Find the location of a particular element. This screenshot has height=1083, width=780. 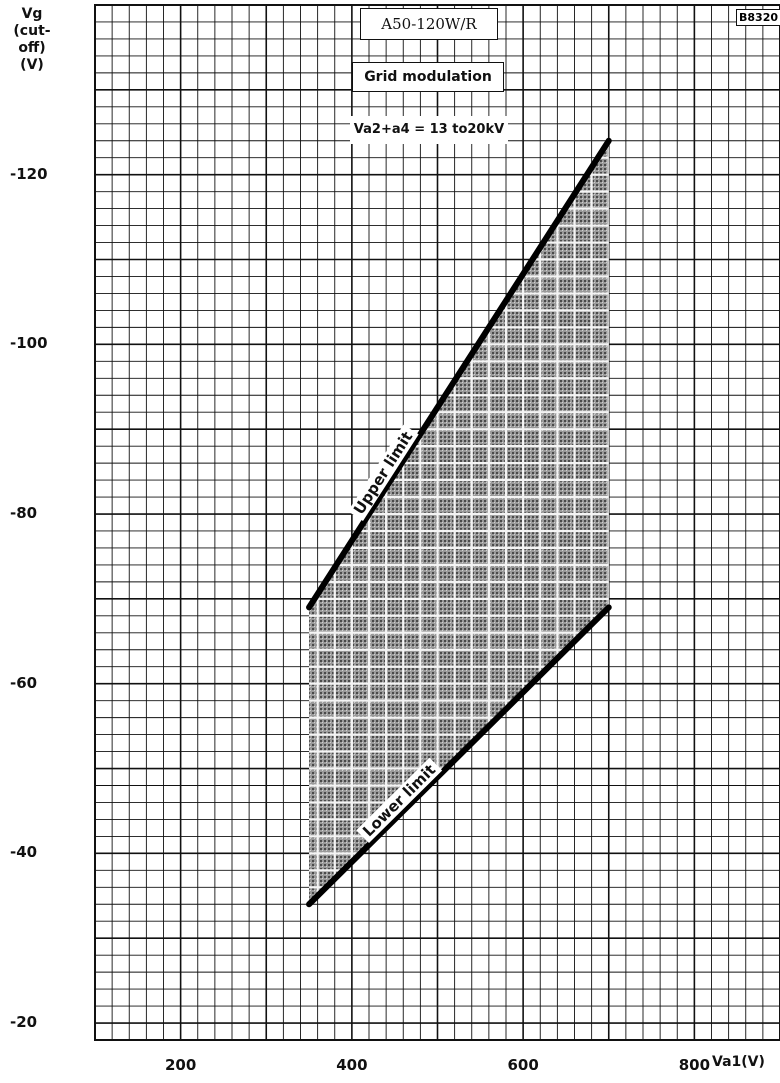

mode-box: Grid modulation is located at coordinates (428, 77).